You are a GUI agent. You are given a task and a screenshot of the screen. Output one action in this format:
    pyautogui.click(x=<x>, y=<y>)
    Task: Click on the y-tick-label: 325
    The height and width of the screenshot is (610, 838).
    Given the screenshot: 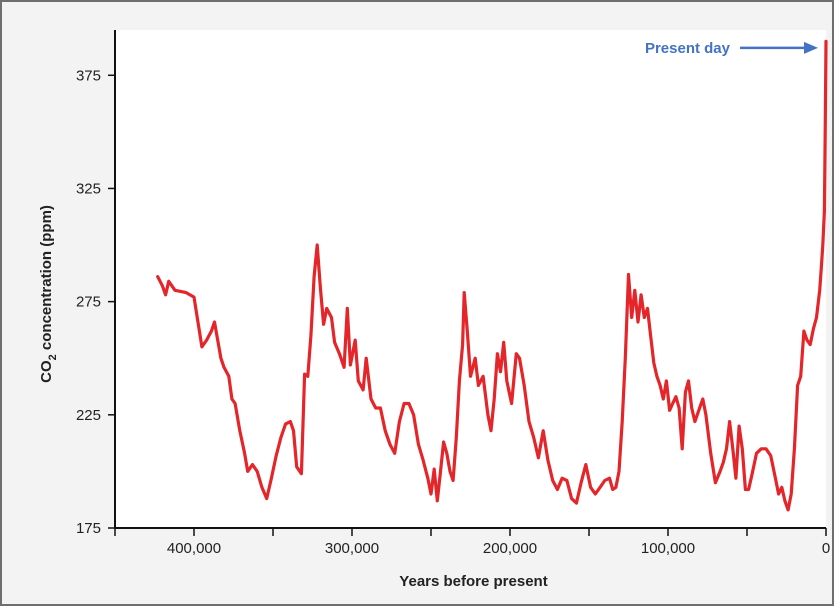 What is the action you would take?
    pyautogui.click(x=88, y=188)
    